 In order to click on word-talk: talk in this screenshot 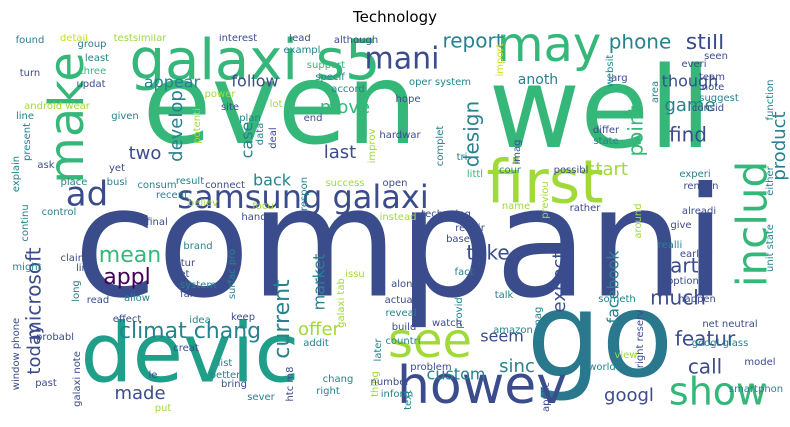, I will do `click(504, 295)`.